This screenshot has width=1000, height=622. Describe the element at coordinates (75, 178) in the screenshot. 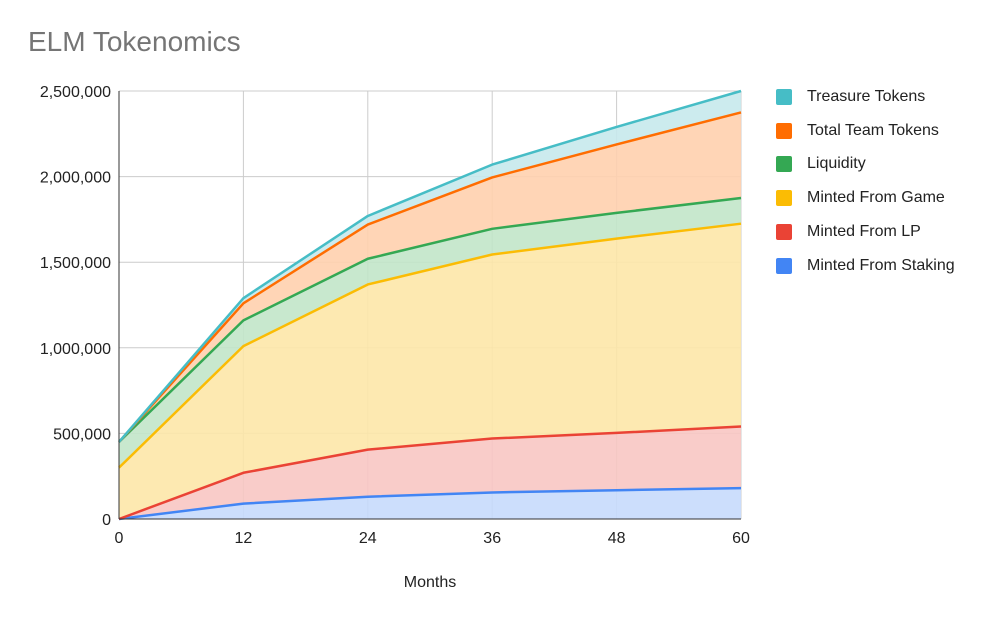

I see `y-tick-label: 2,000,000` at that location.